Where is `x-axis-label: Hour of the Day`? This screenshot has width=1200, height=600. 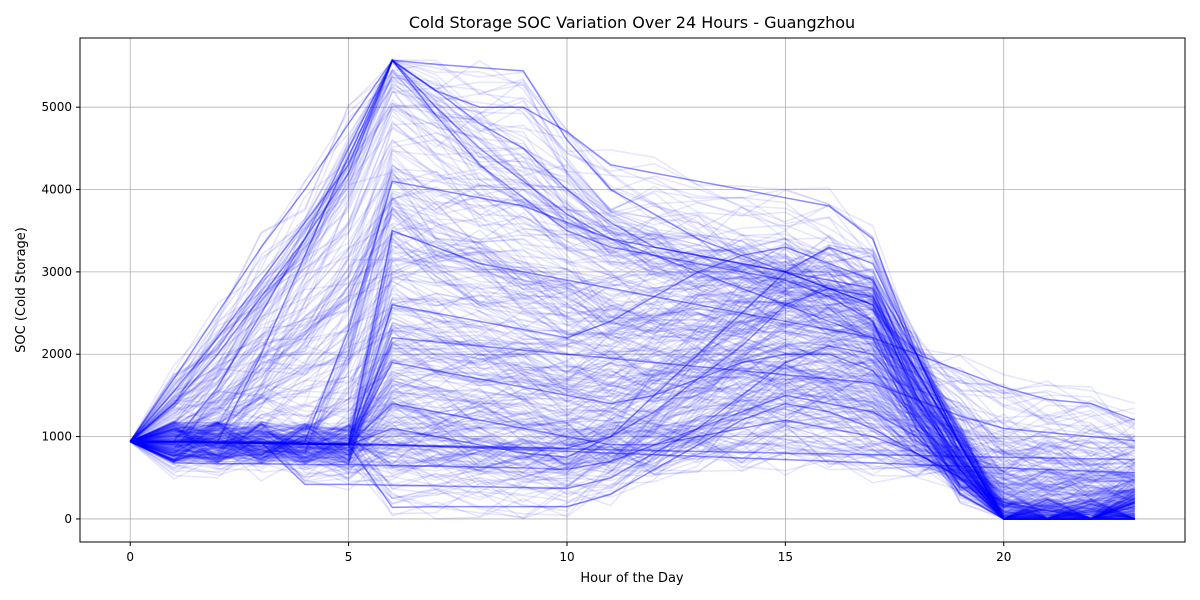 x-axis-label: Hour of the Day is located at coordinates (632, 578).